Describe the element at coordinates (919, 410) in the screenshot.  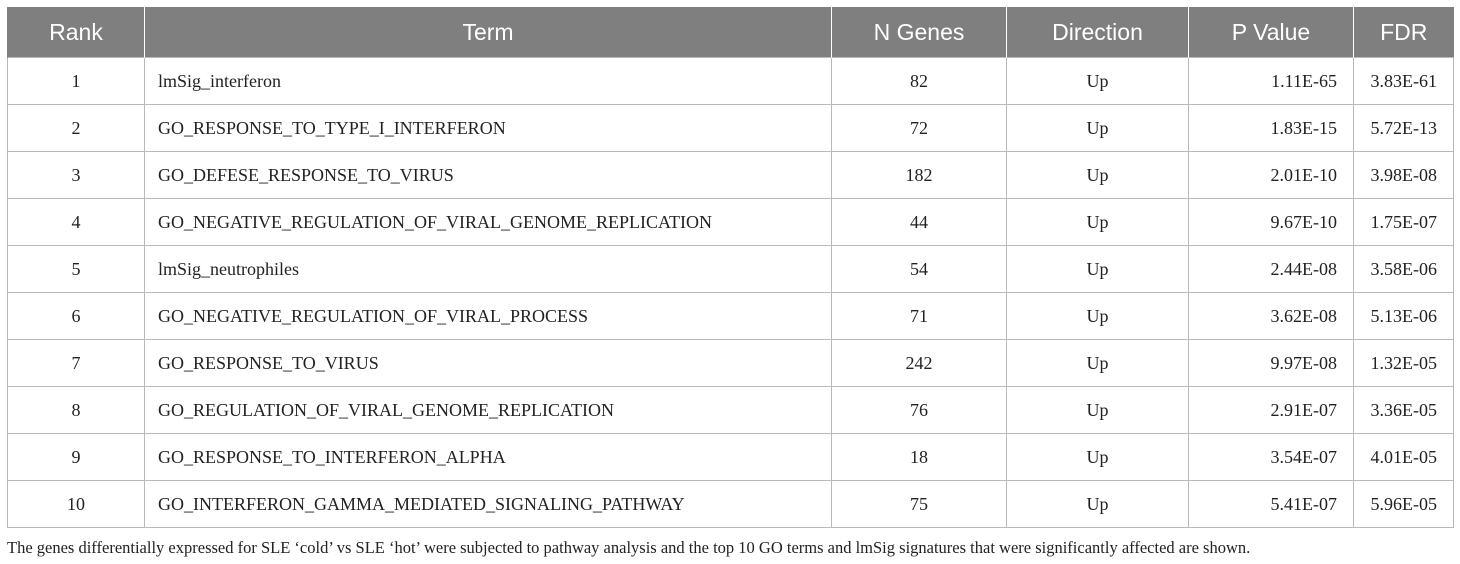
I see `cell-n-genes: 76` at that location.